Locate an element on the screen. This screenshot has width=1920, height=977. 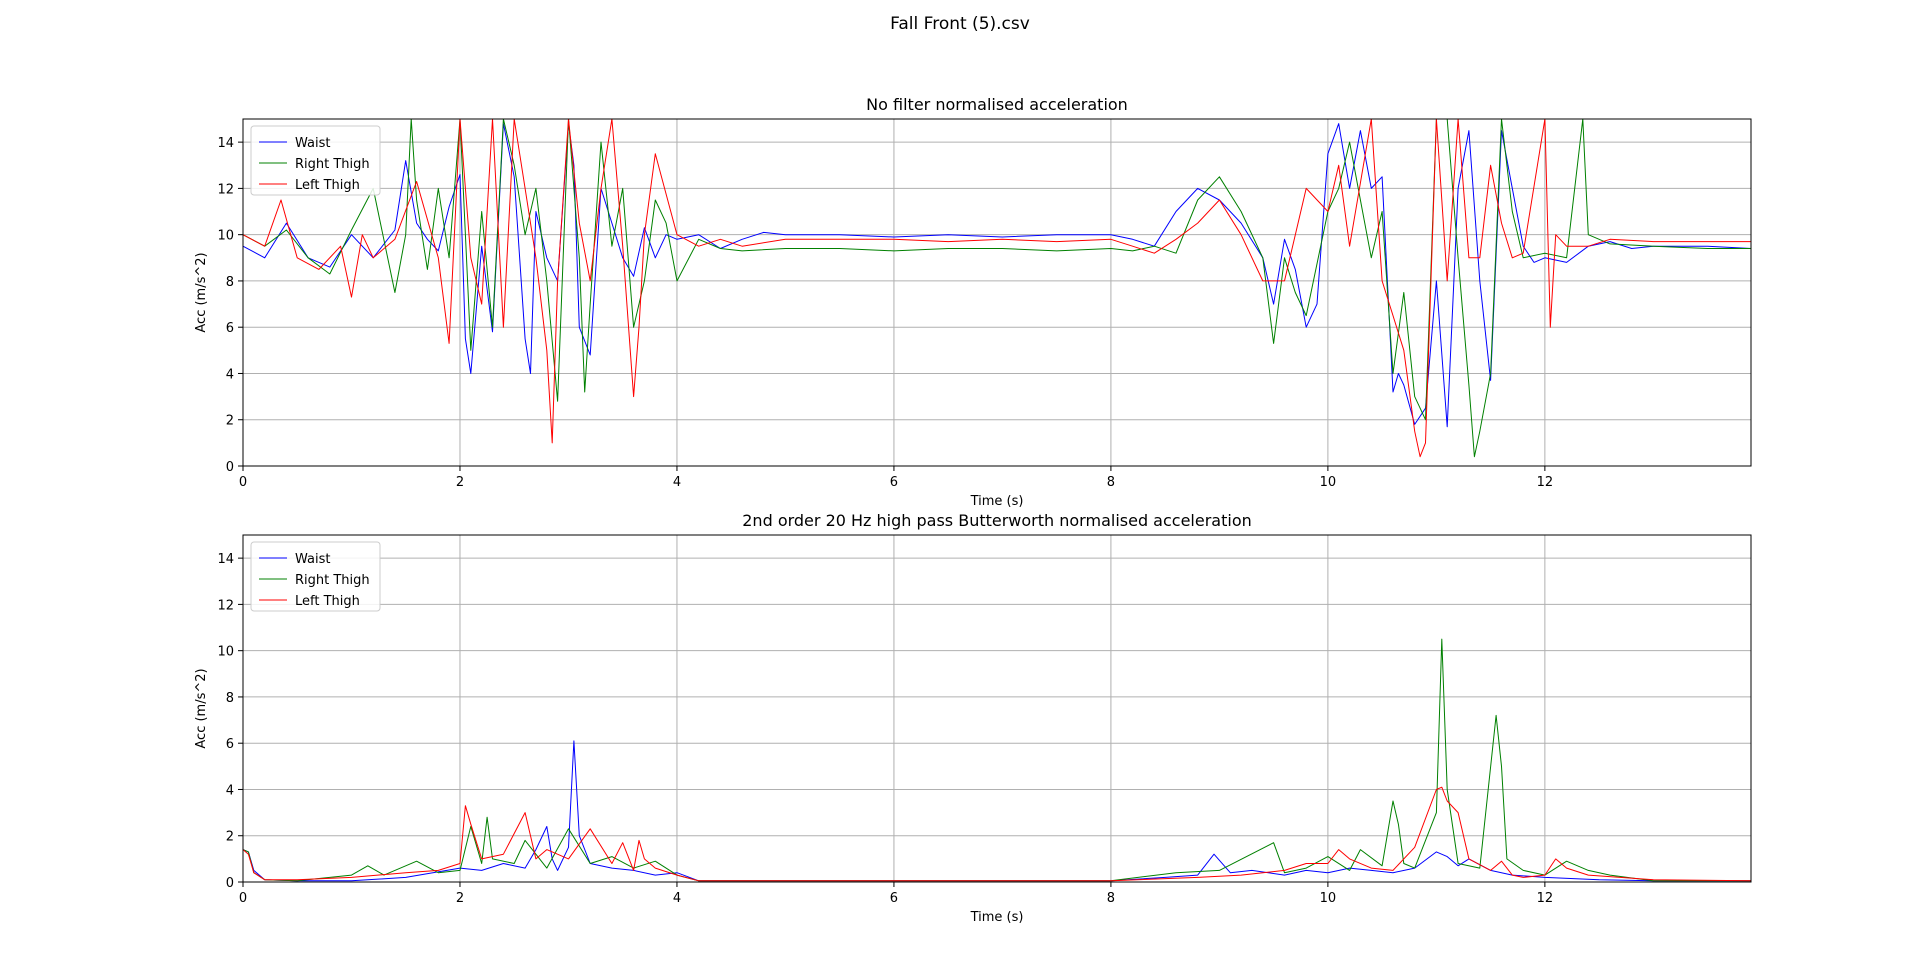
panel1-legend-label-right-thigh: Right Thigh is located at coordinates (332, 164).